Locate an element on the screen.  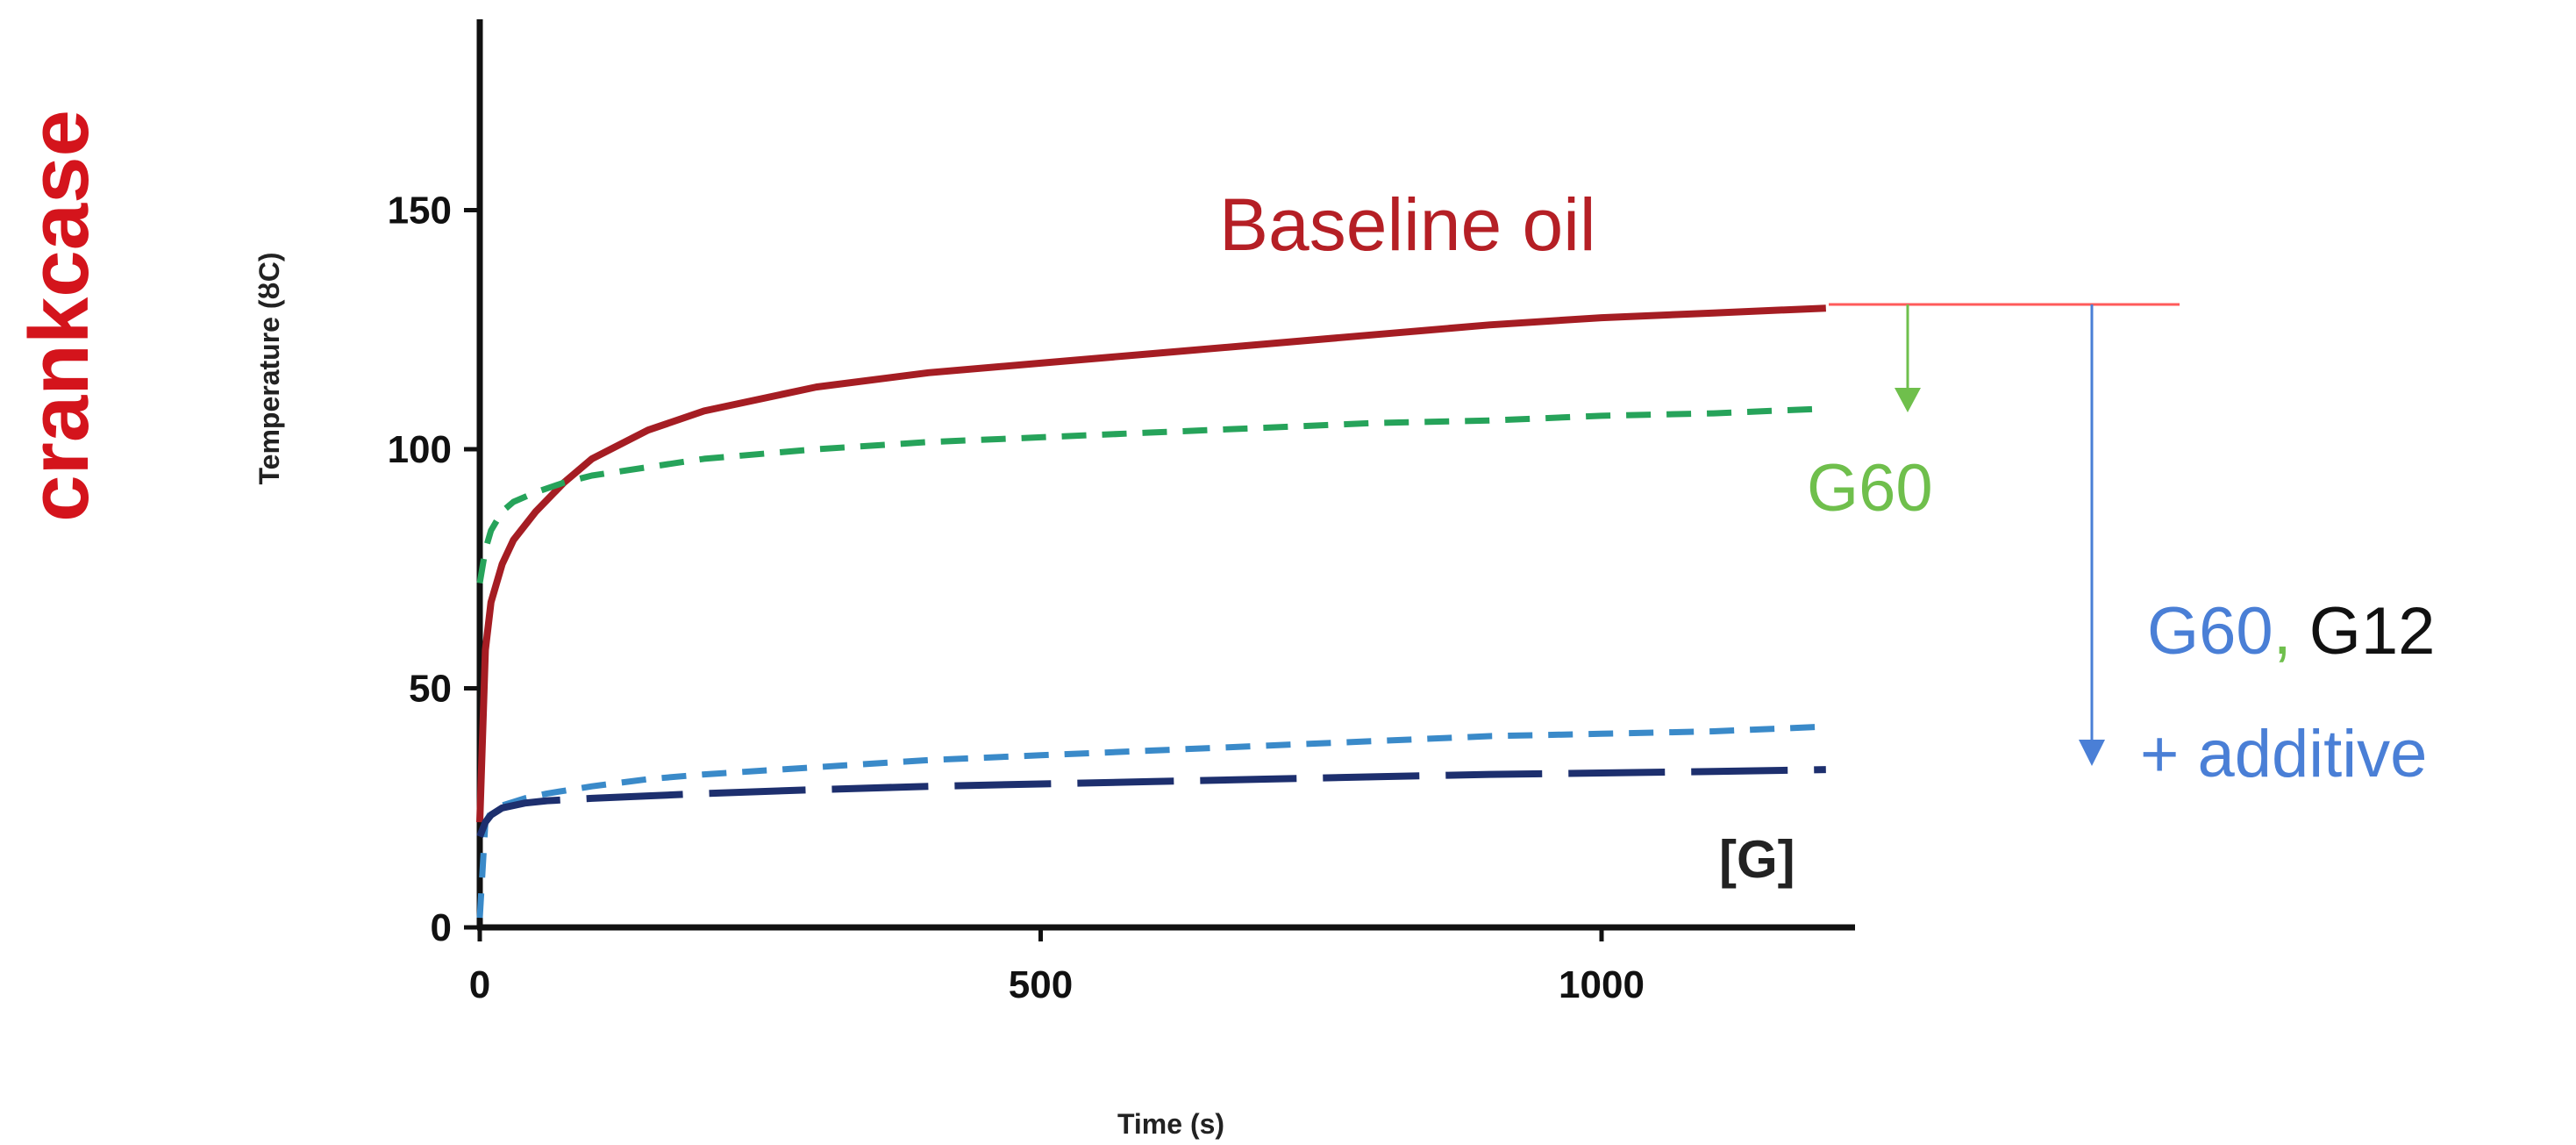
additive-label: + additive is located at coordinates (2284, 754).